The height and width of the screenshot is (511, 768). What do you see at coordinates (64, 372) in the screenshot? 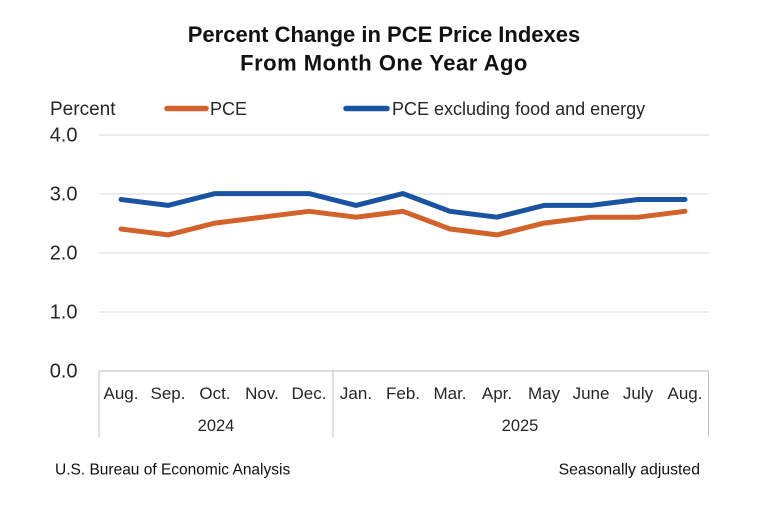
I see `svg-text: 0.0` at bounding box center [64, 372].